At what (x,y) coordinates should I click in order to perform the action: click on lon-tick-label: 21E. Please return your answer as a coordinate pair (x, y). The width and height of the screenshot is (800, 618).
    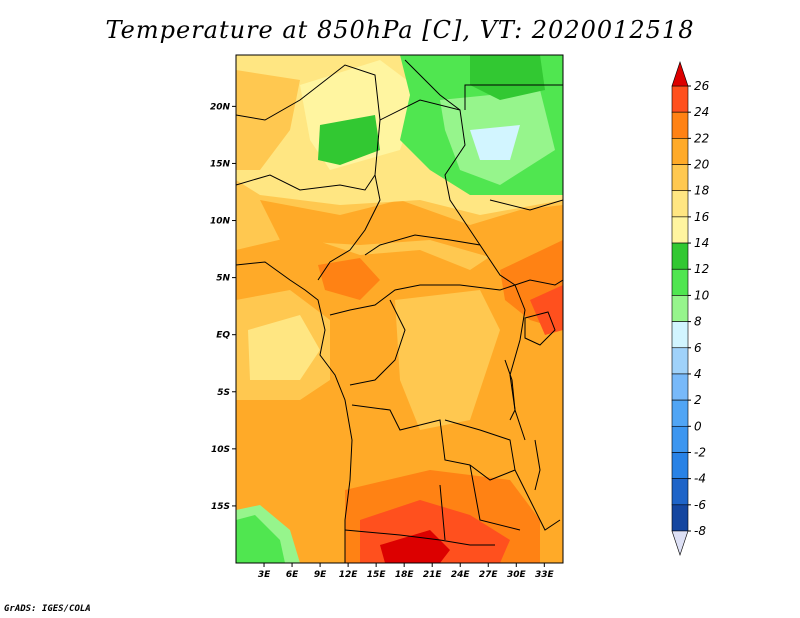
    Looking at the image, I should click on (433, 575).